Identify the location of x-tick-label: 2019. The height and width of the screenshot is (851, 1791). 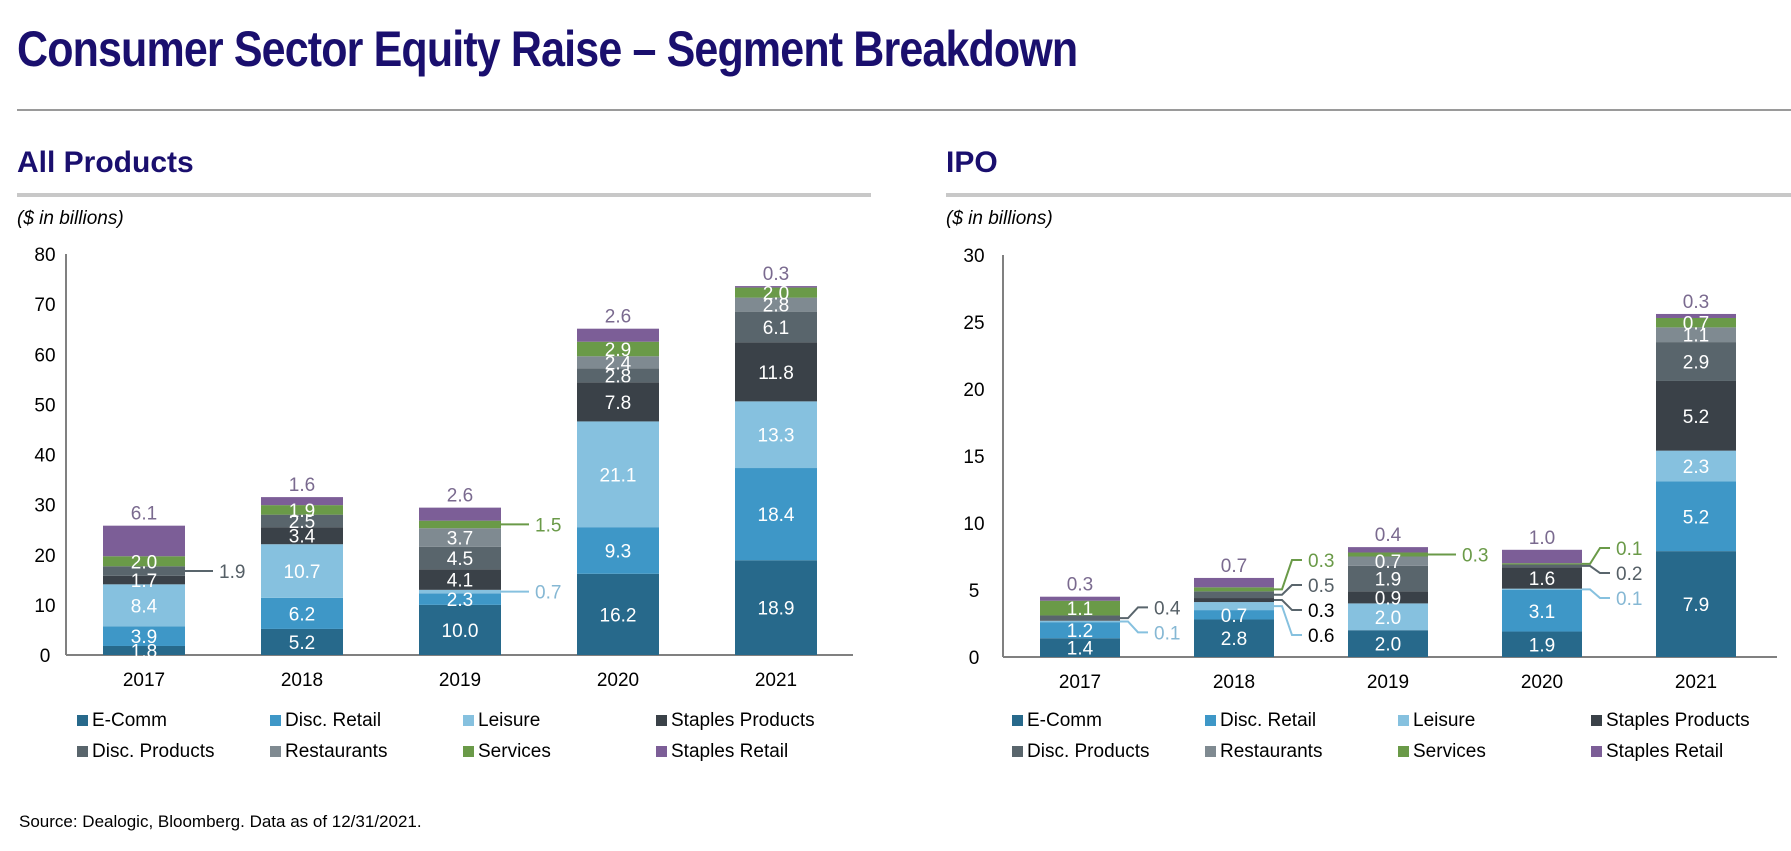
(1388, 682).